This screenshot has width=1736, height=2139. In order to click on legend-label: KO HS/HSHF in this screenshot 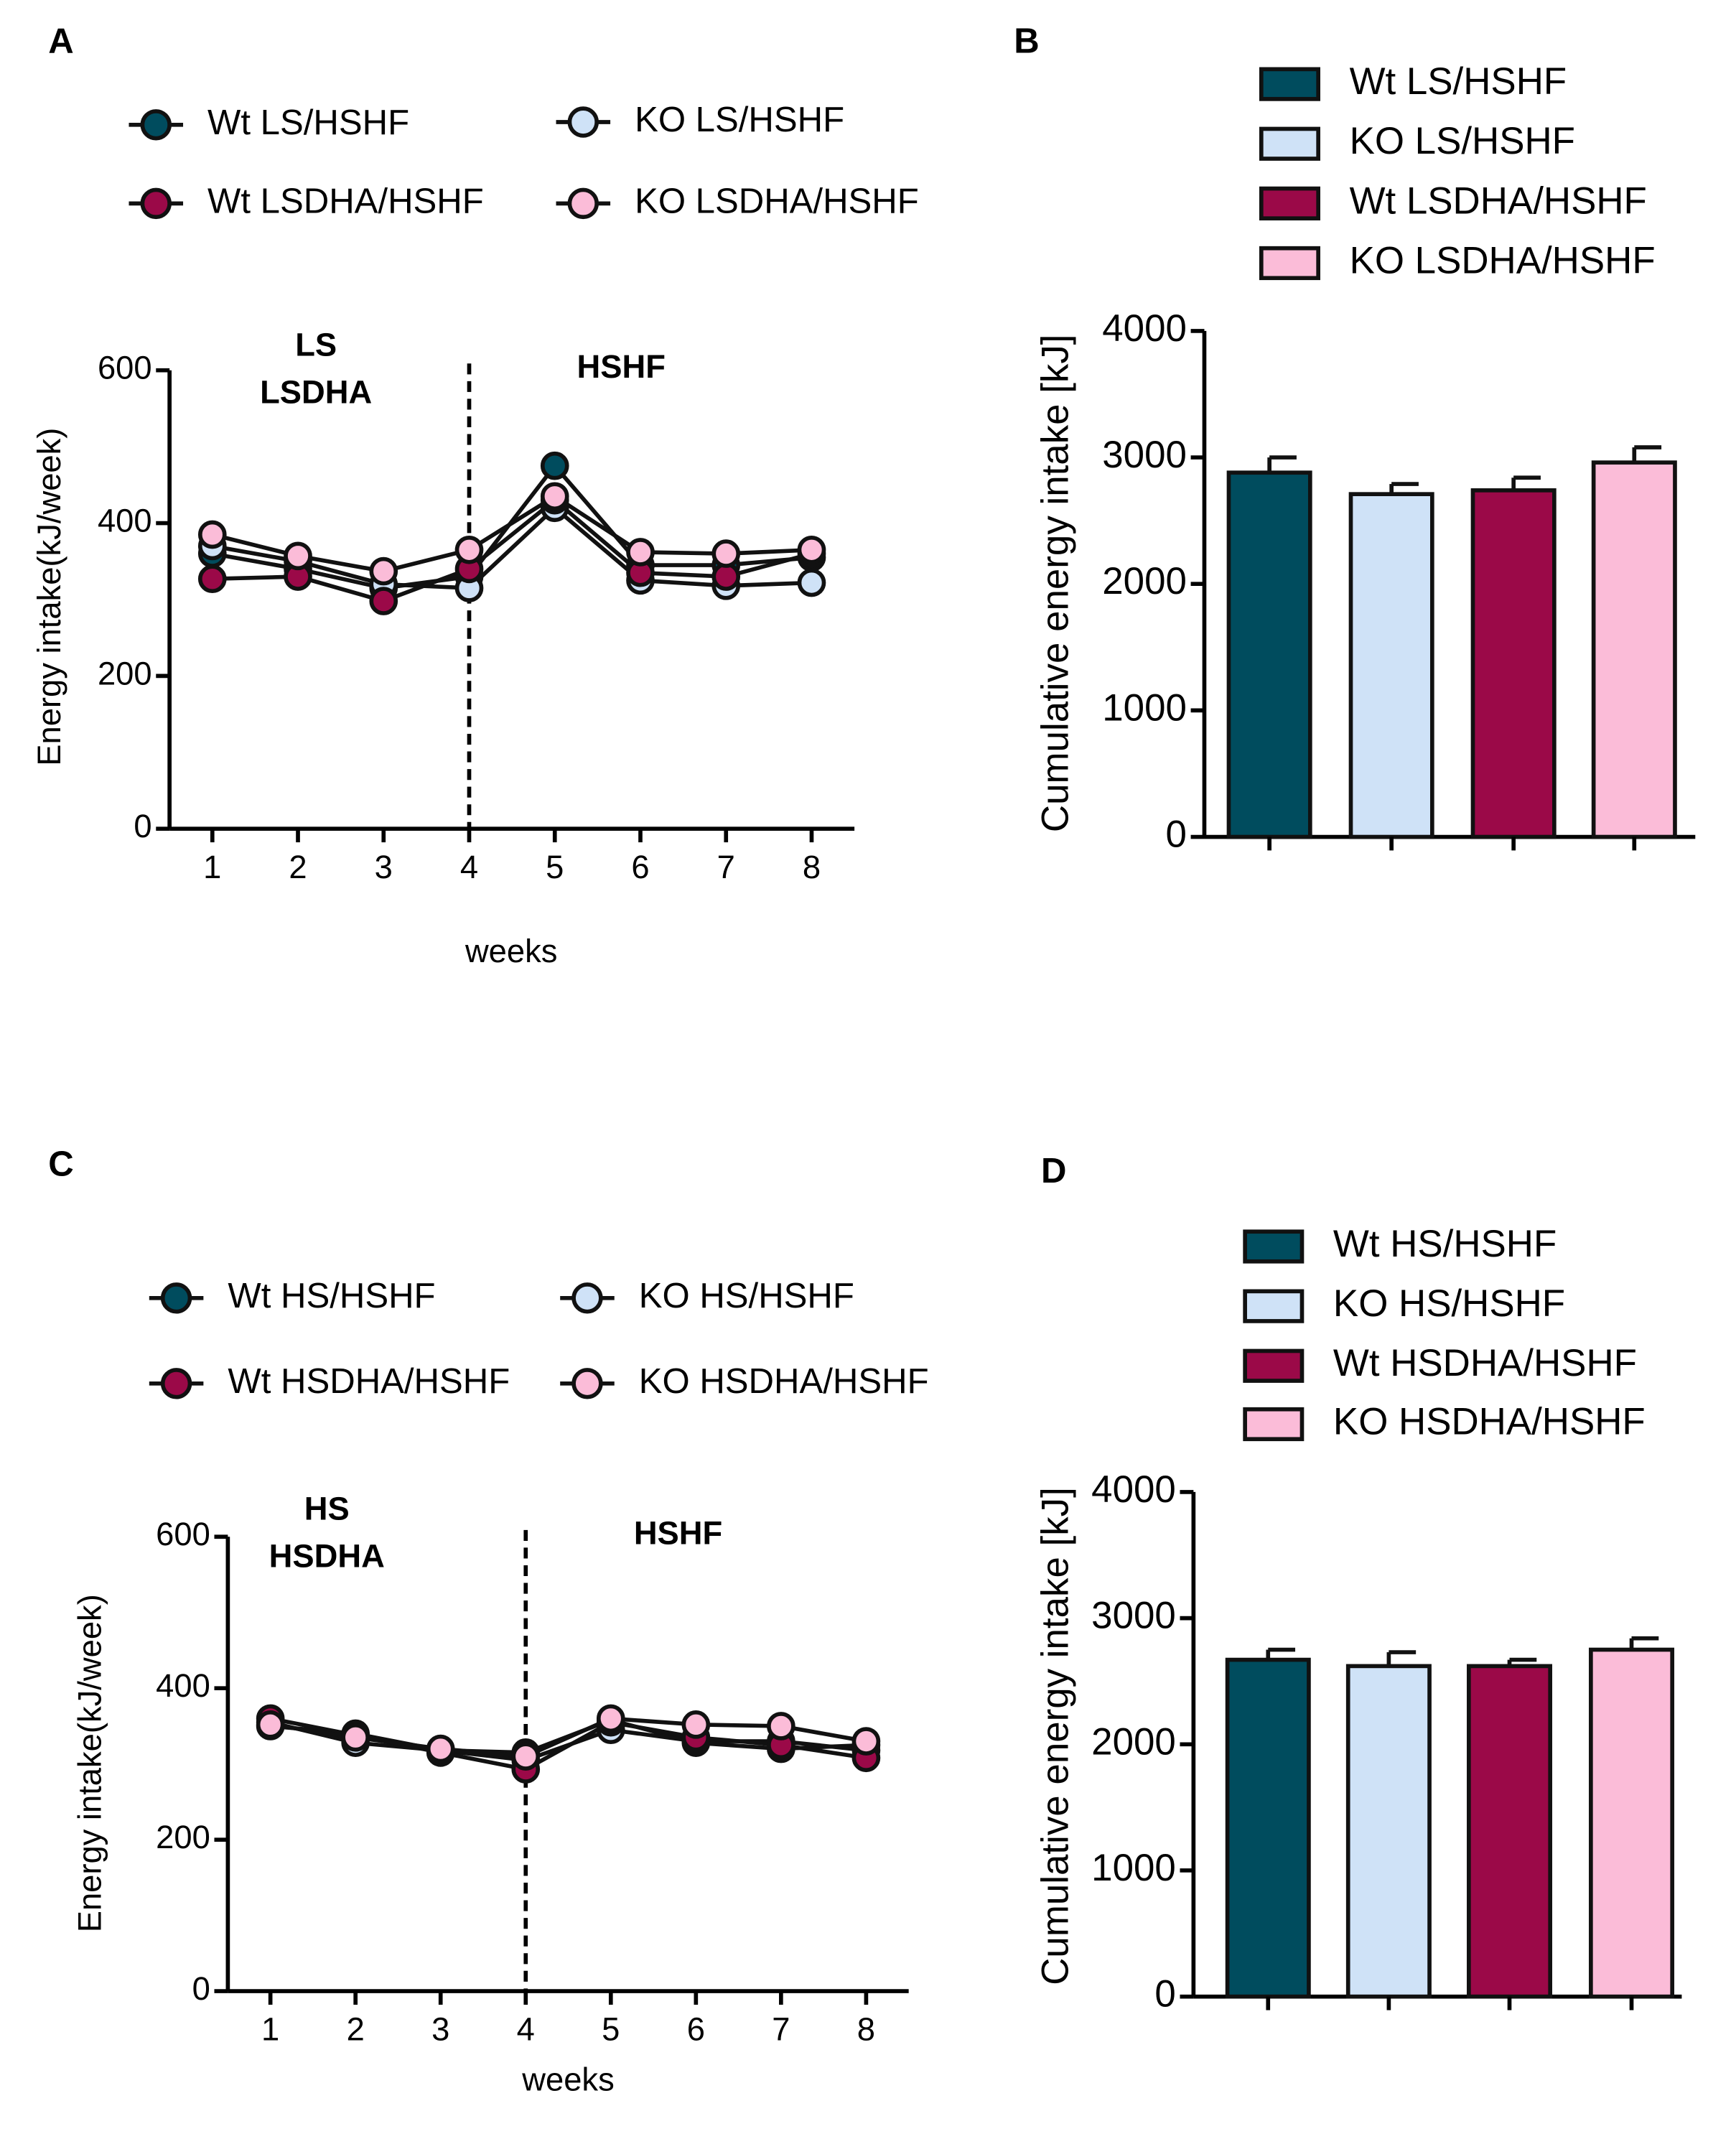, I will do `click(746, 1296)`.